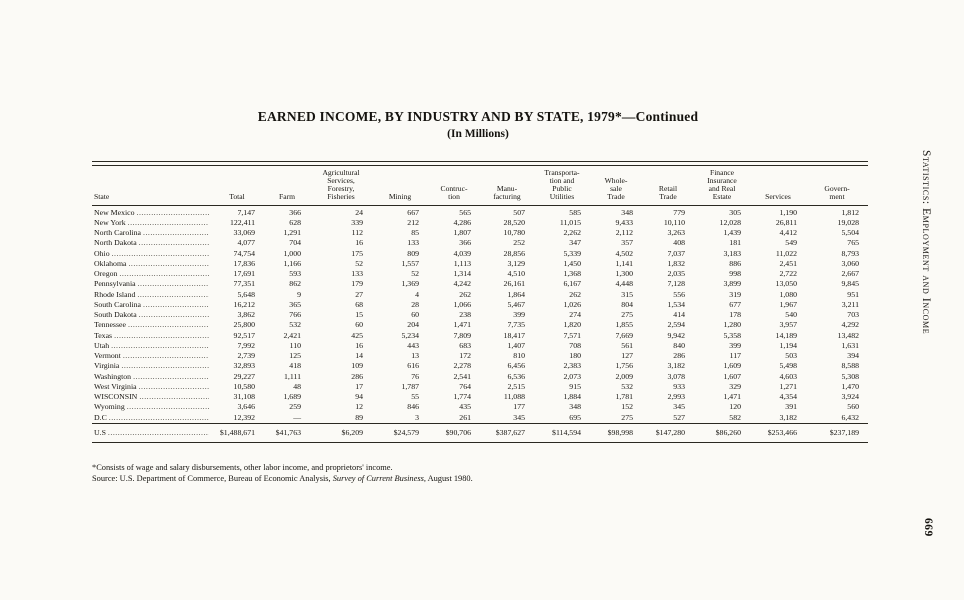  Describe the element at coordinates (246, 315) in the screenshot. I see `value-cell: 3,862` at that location.